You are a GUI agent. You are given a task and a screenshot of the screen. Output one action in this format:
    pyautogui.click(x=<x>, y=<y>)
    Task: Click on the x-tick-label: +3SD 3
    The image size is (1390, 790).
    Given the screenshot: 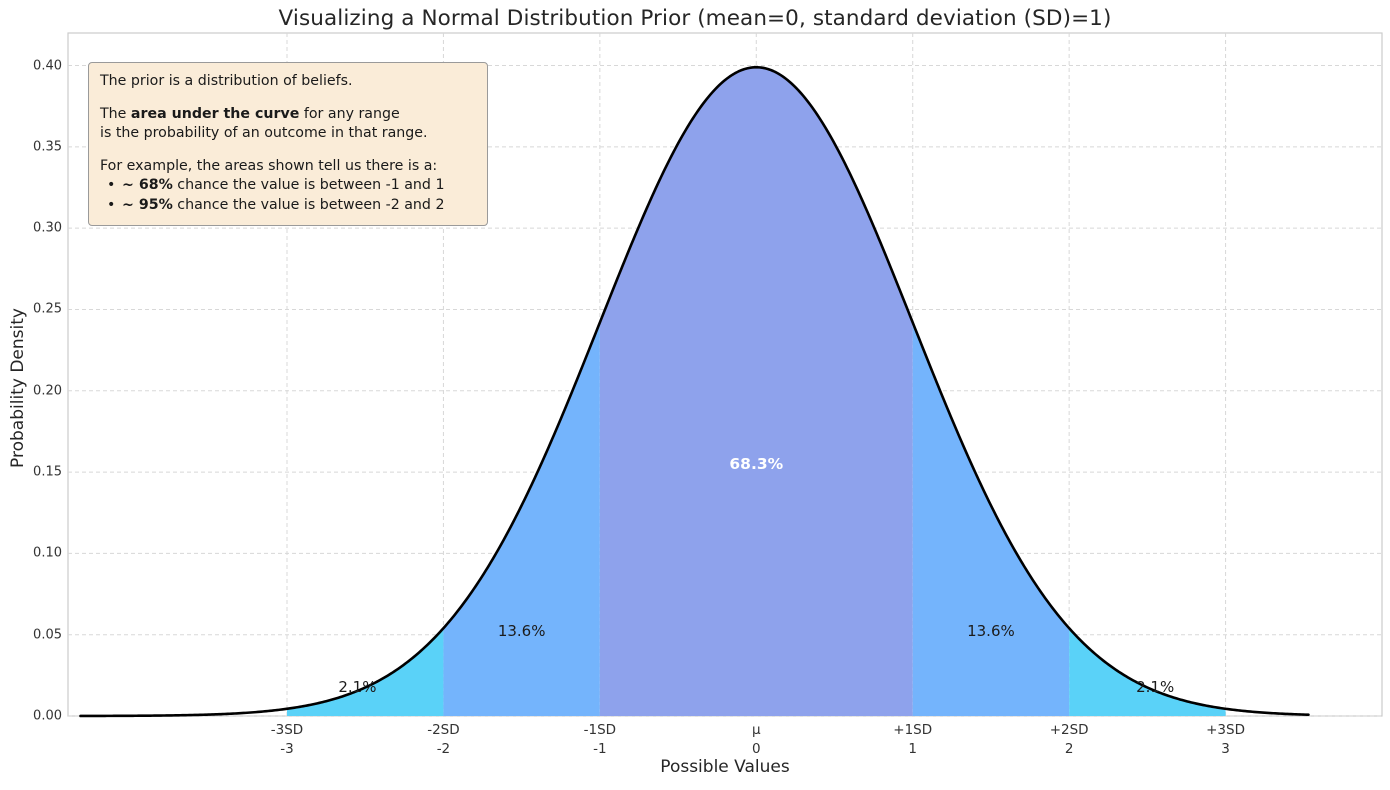 What is the action you would take?
    pyautogui.click(x=1226, y=740)
    